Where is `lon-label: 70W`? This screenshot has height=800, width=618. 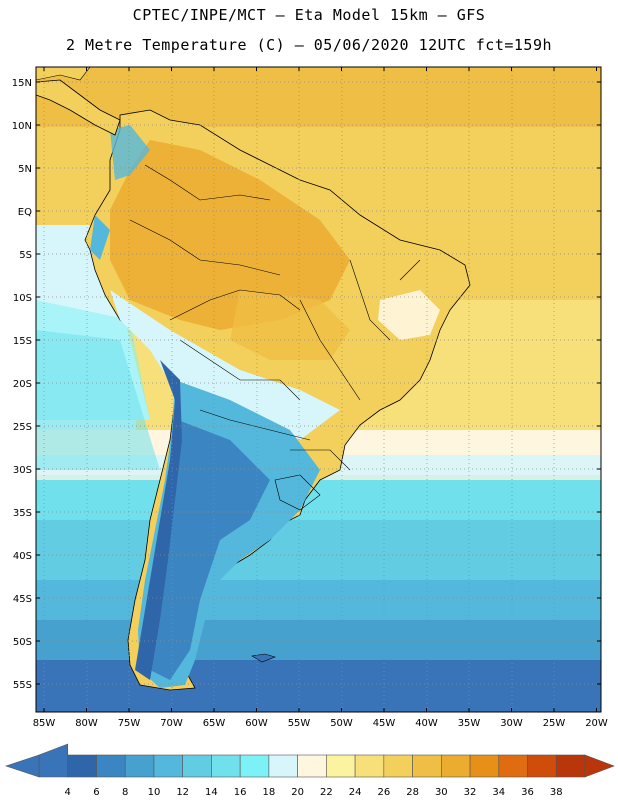
lon-label: 70W is located at coordinates (171, 723).